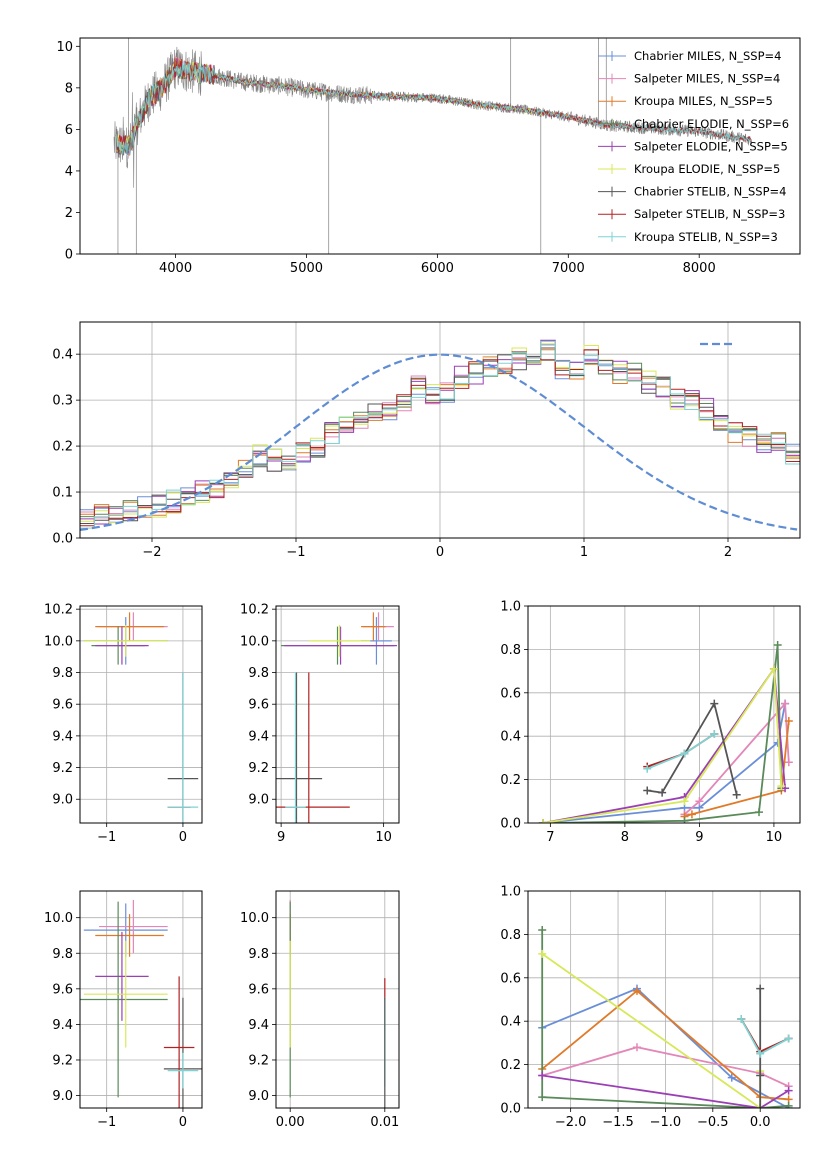  I want to click on weight-line-chabrier_stelib, so click(692, 748).